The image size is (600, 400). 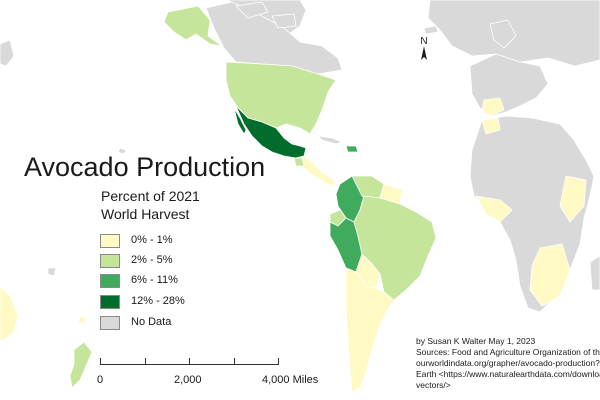 I want to click on australia-region, so click(x=9, y=313).